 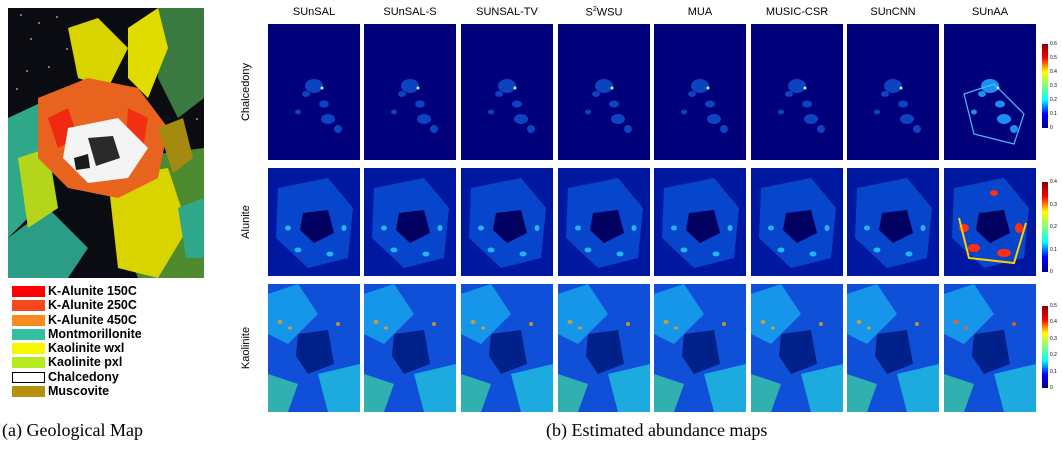 I want to click on s2wsu-rest: WSU, so click(x=609, y=12).